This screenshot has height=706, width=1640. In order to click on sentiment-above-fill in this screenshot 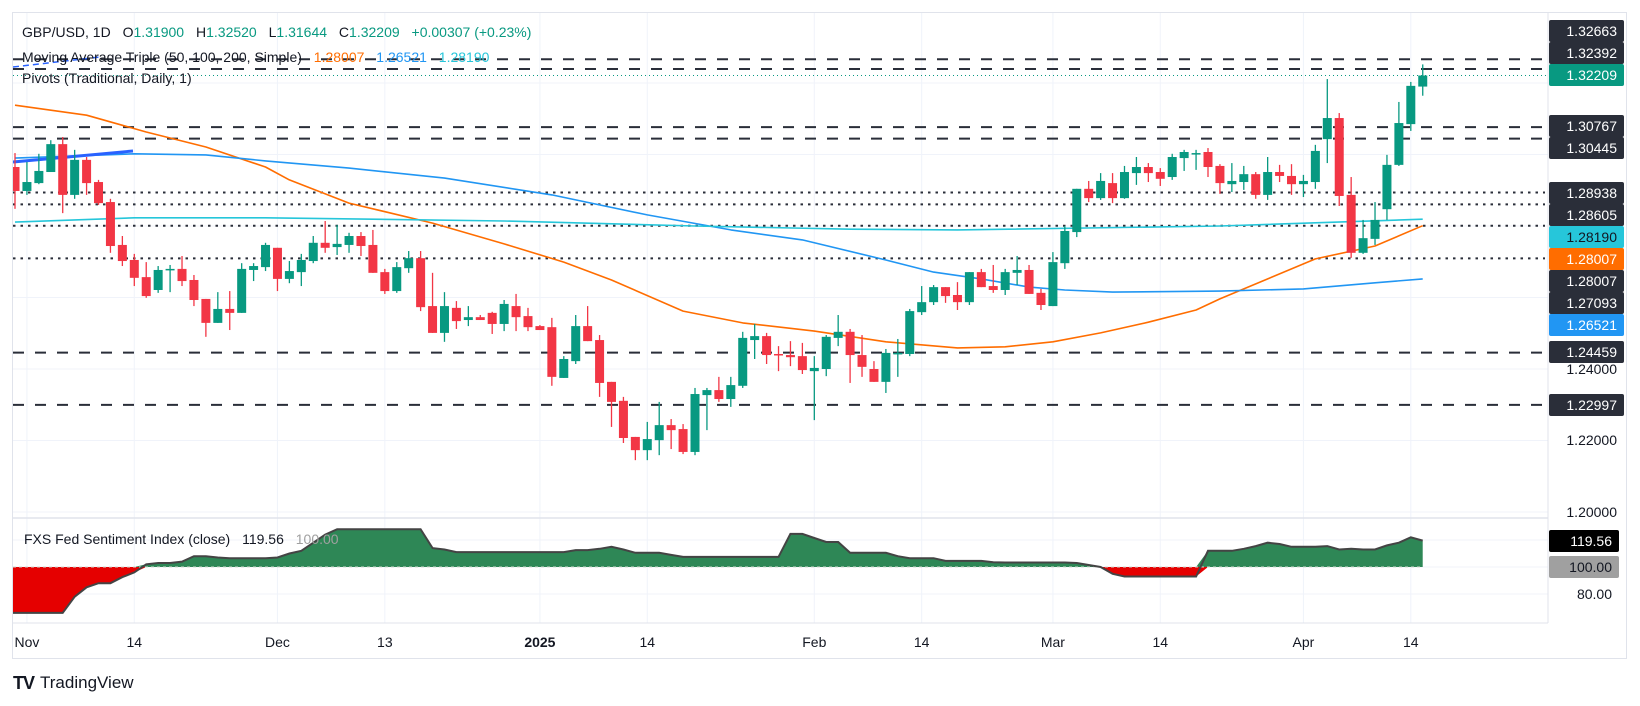, I will do `click(718, 548)`.